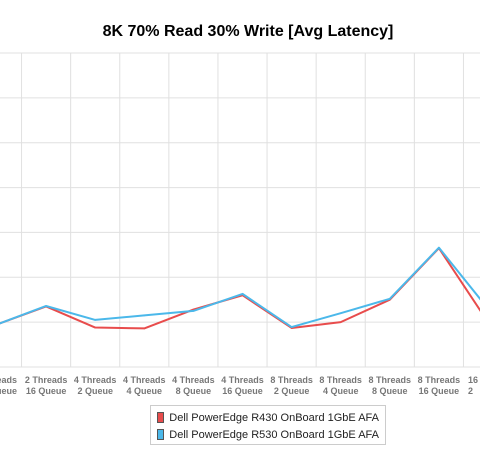  What do you see at coordinates (248, 31) in the screenshot?
I see `chart-title: 8K 70% Read 30% Write [Avg Latency]` at bounding box center [248, 31].